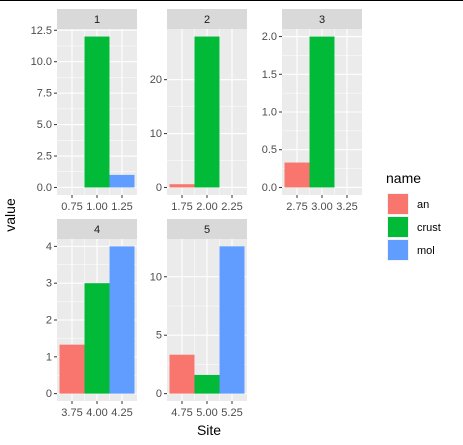 Image resolution: width=463 pixels, height=445 pixels. Describe the element at coordinates (296, 207) in the screenshot. I see `x-tick-label: 2.75` at that location.